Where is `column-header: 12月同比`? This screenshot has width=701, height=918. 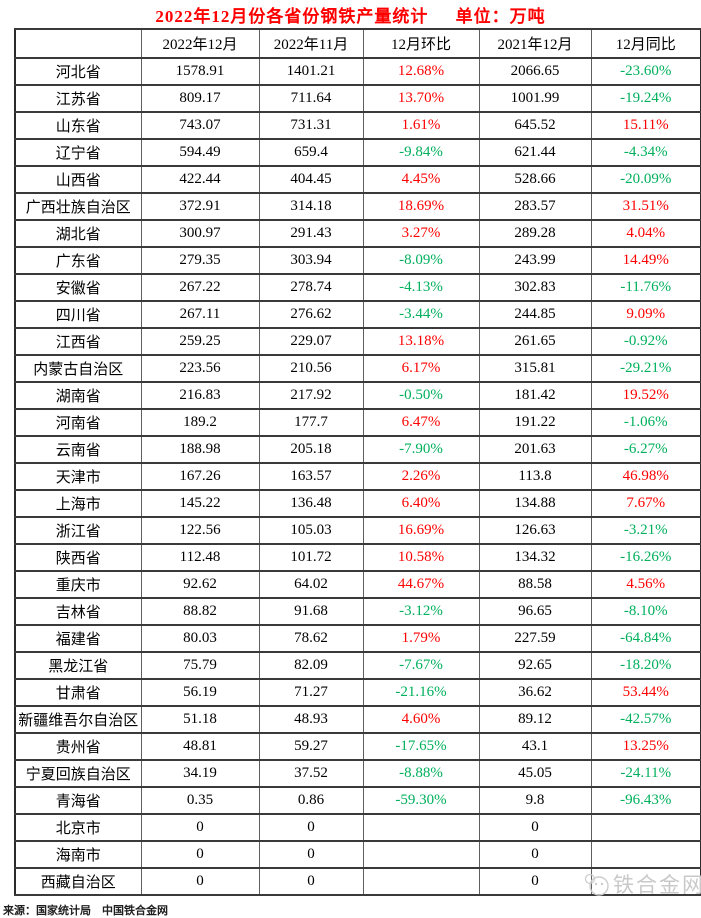 column-header: 12月同比 is located at coordinates (645, 43).